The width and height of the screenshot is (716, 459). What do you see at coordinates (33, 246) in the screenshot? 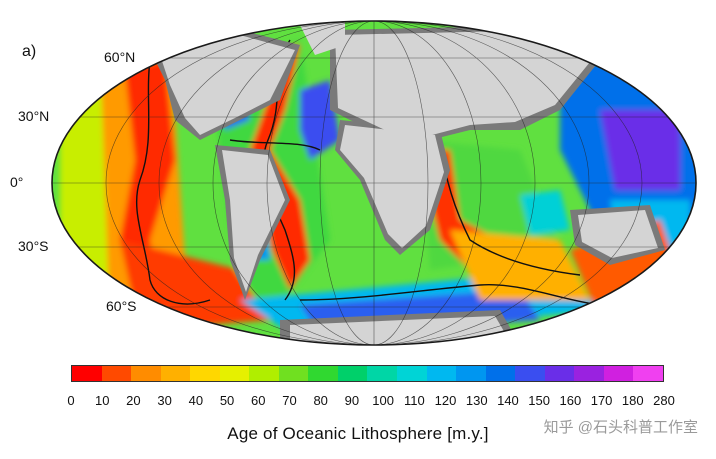
I see `lat-label-30s: 30°S` at bounding box center [33, 246].